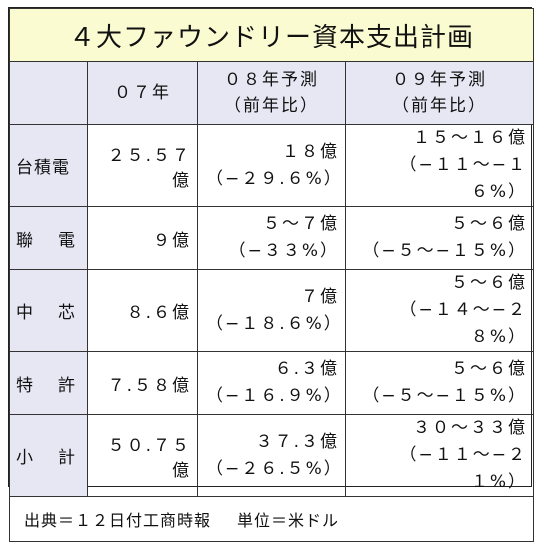  What do you see at coordinates (283, 251) in the screenshot?
I see `forecast-2008-change: （−３３%）` at bounding box center [283, 251].